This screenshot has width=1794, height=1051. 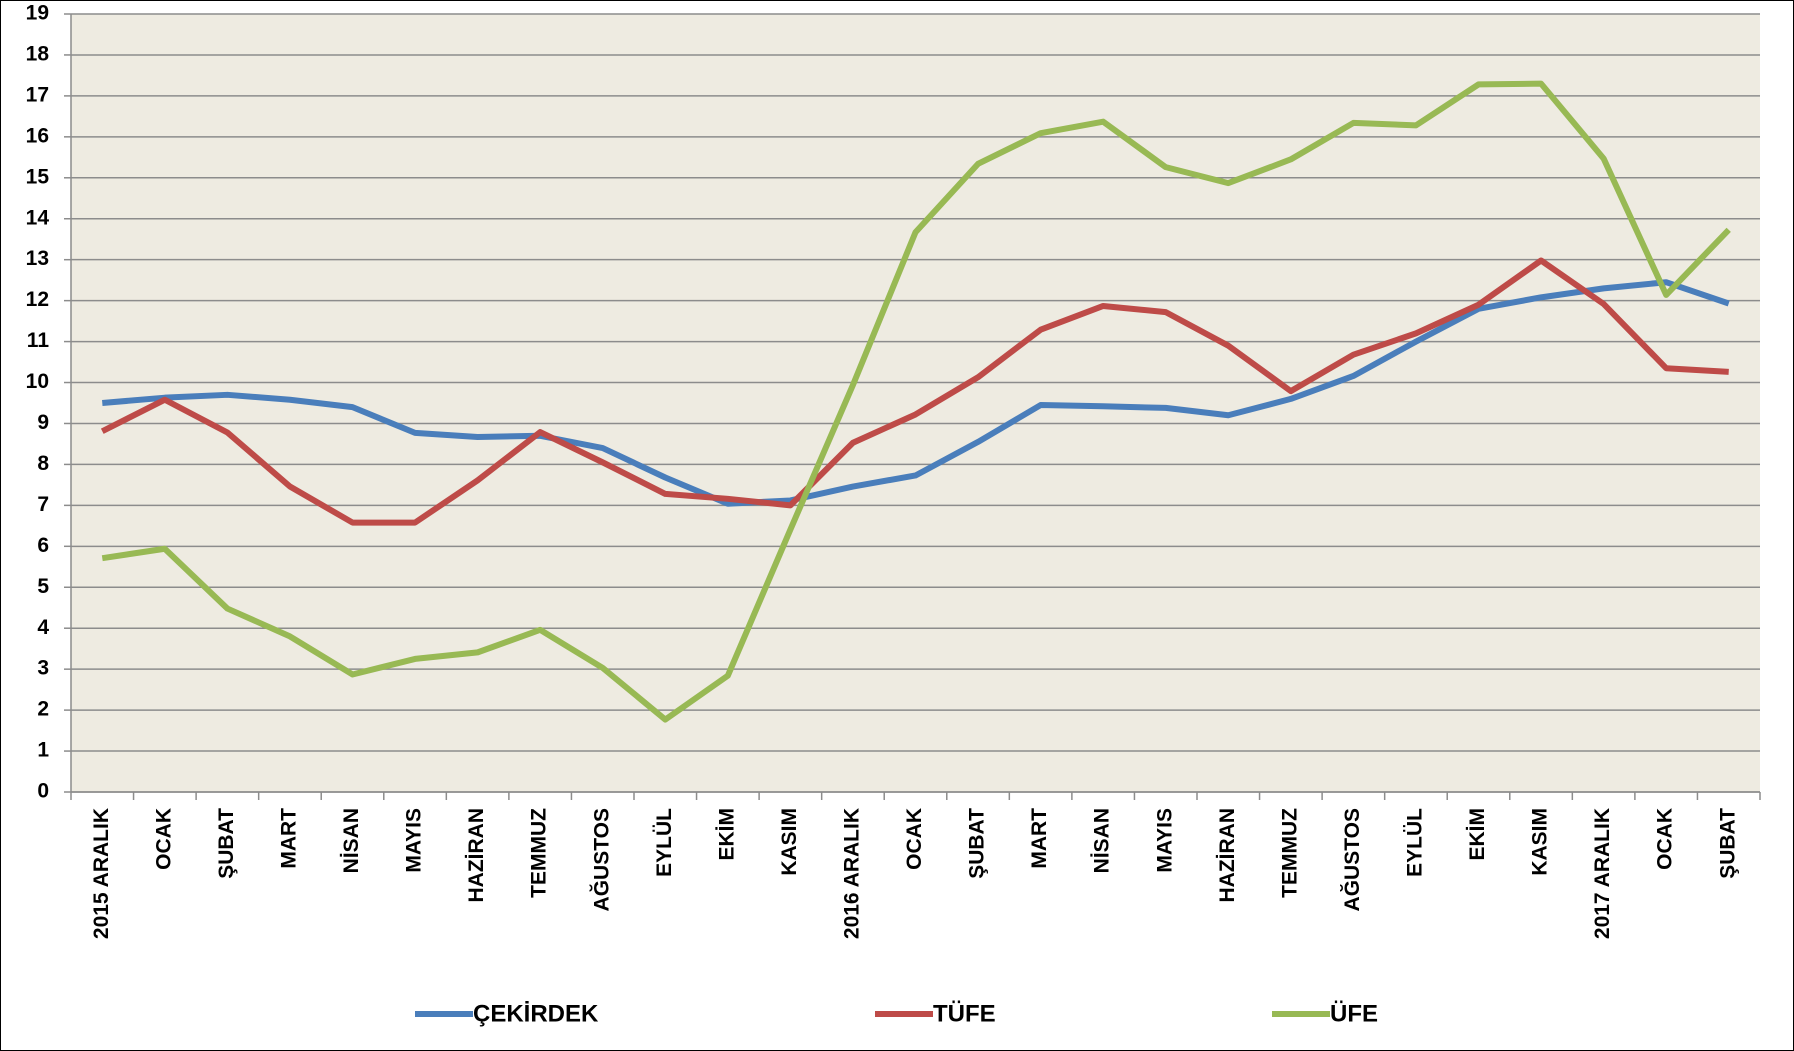 What do you see at coordinates (37, 299) in the screenshot?
I see `y-tick-label: 12` at bounding box center [37, 299].